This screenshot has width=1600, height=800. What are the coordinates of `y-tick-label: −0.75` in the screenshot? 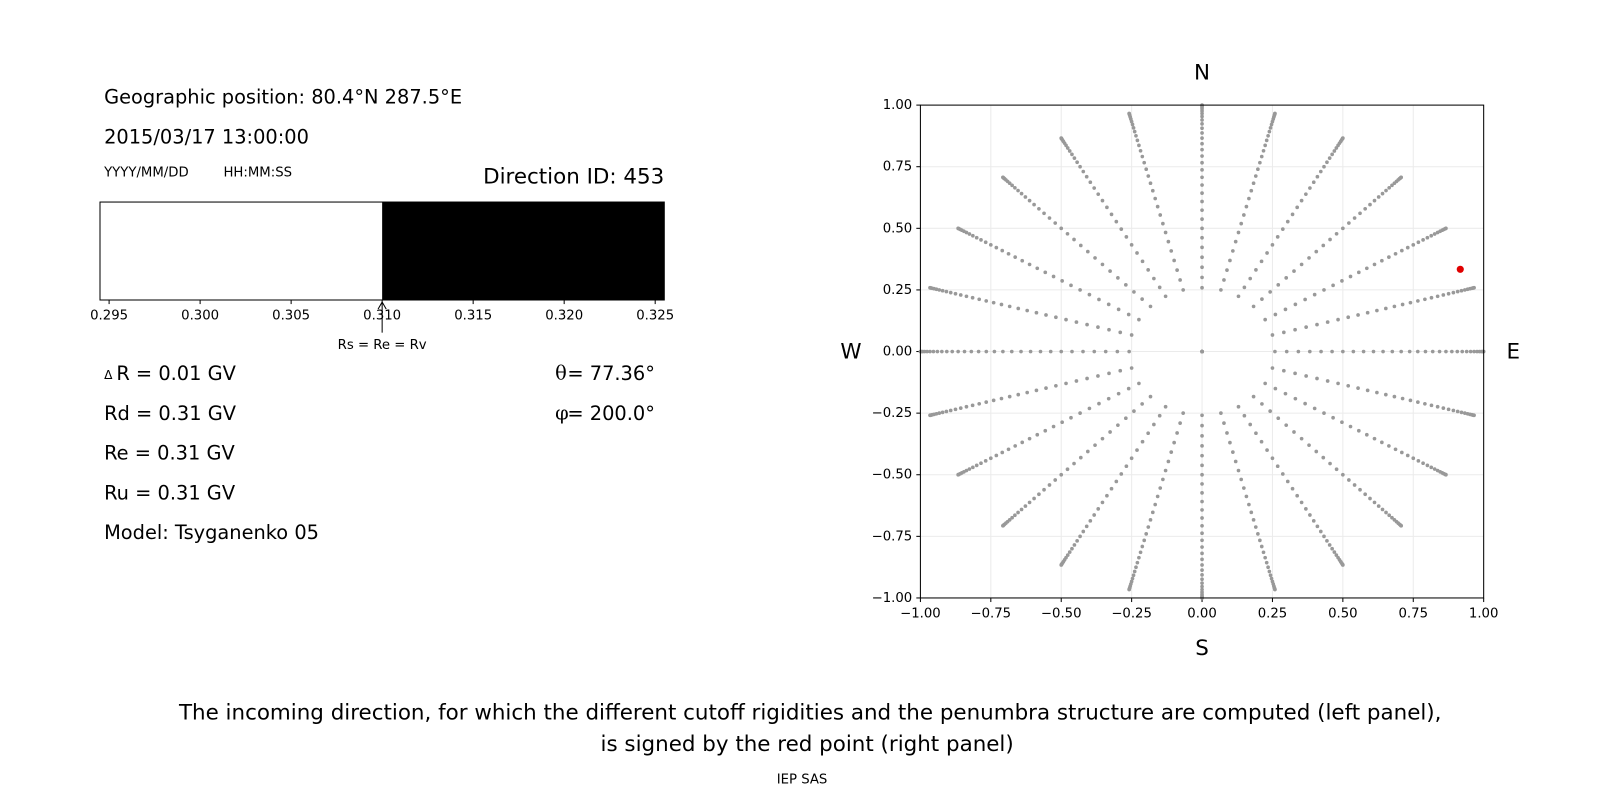 It's located at (892, 536).